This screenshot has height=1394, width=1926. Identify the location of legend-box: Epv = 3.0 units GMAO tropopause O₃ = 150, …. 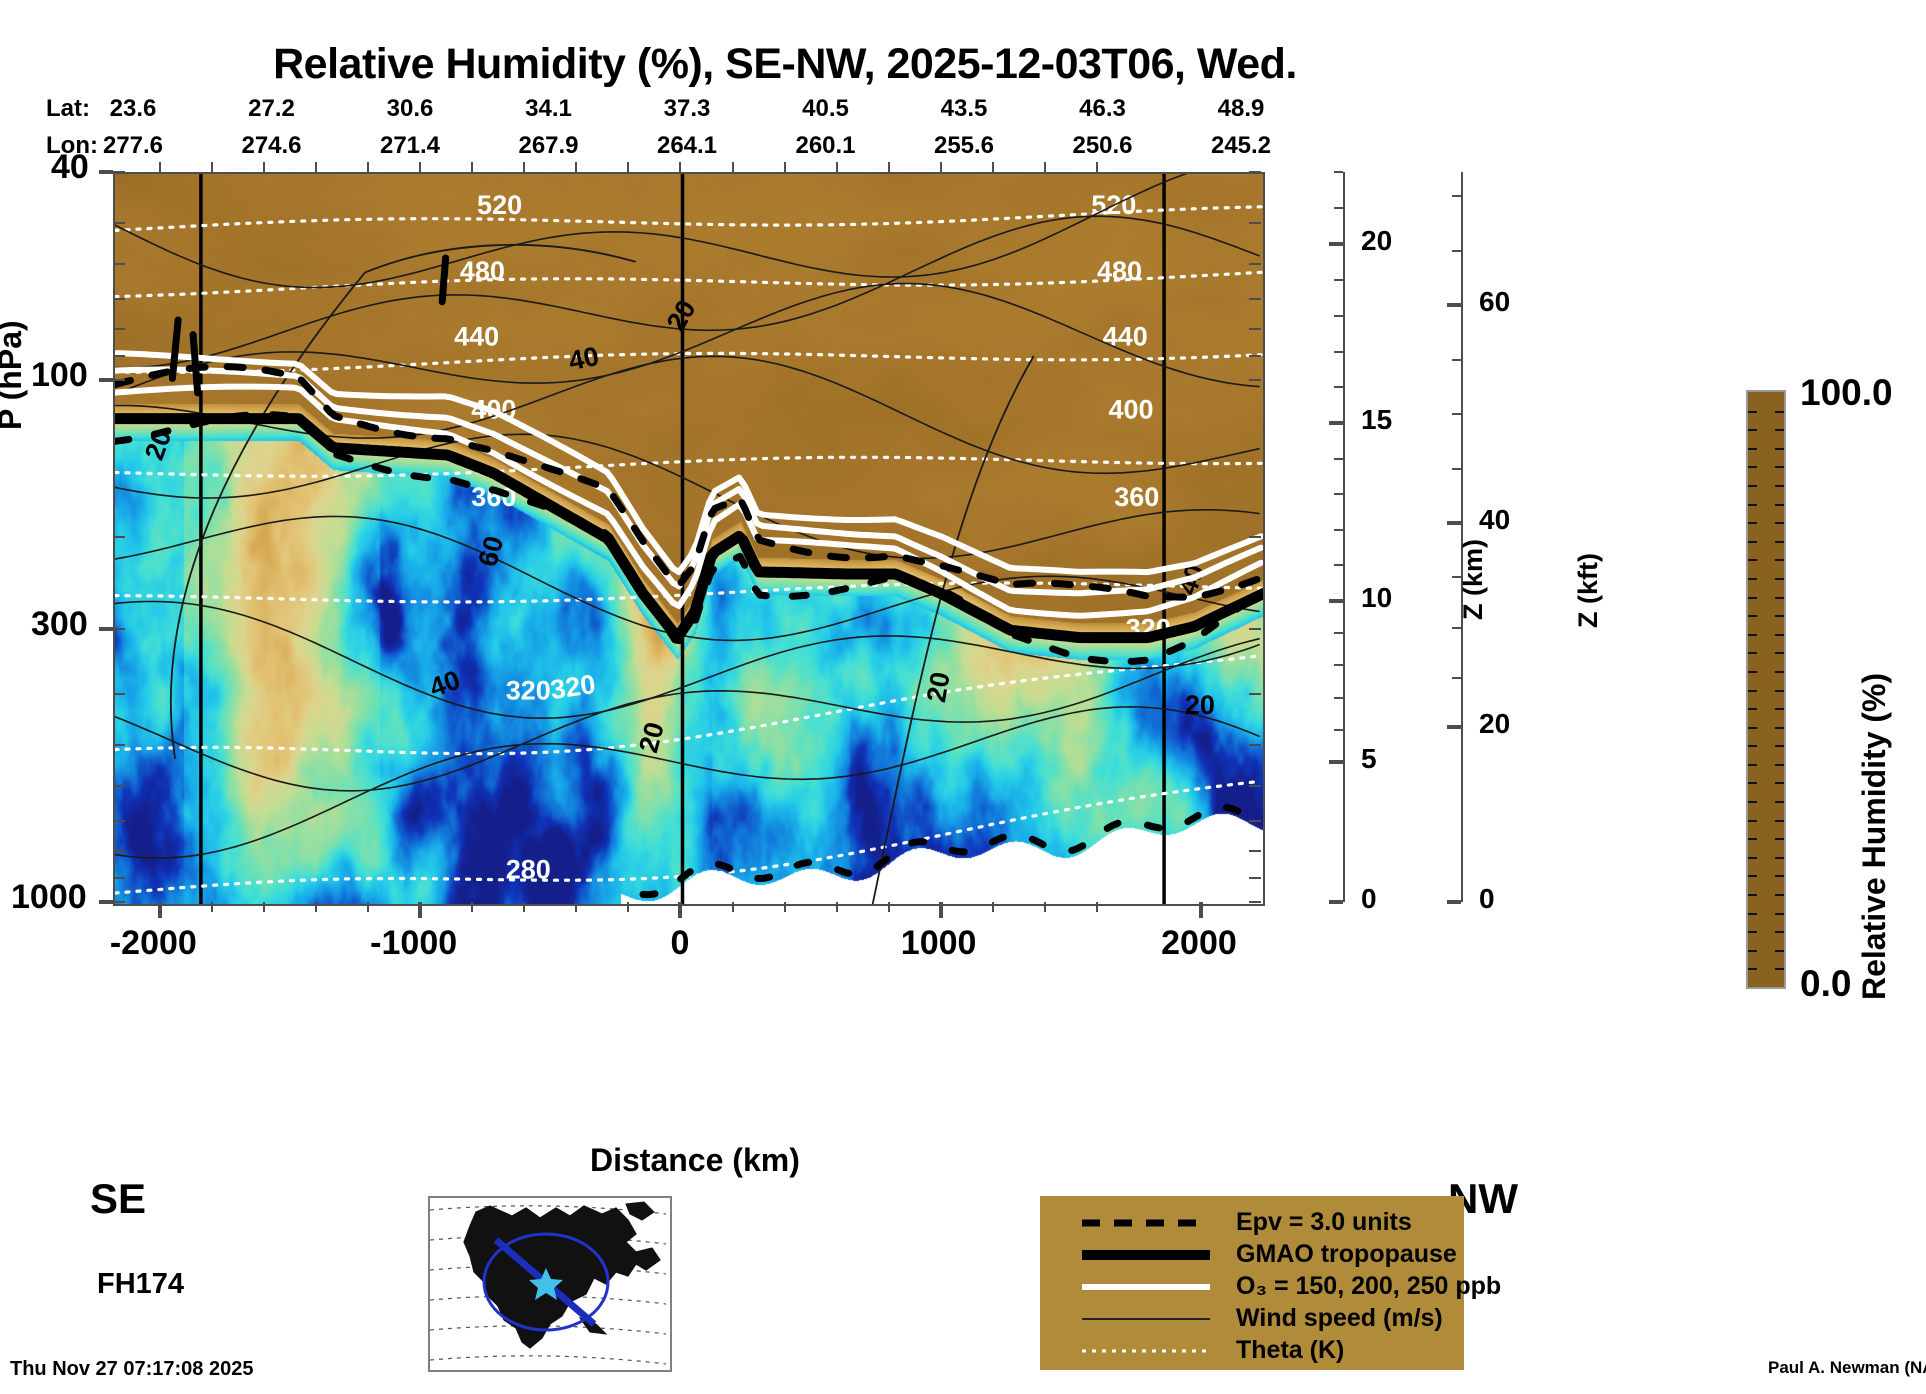
(1270, 1283).